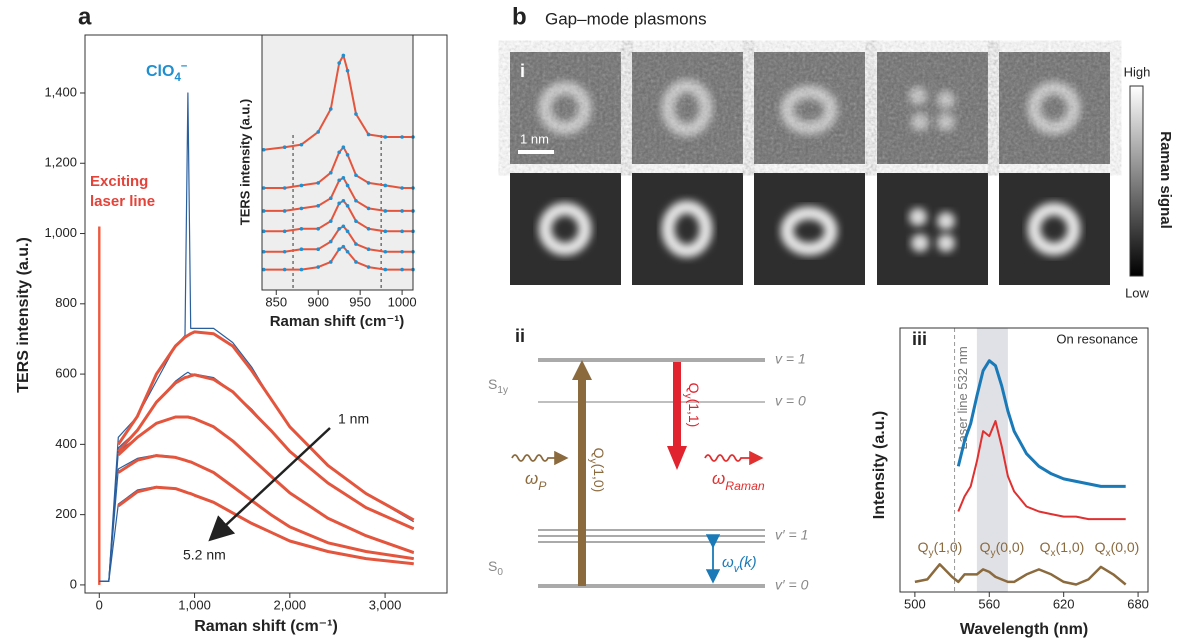  I want to click on plot-frame, so click(1024, 460).